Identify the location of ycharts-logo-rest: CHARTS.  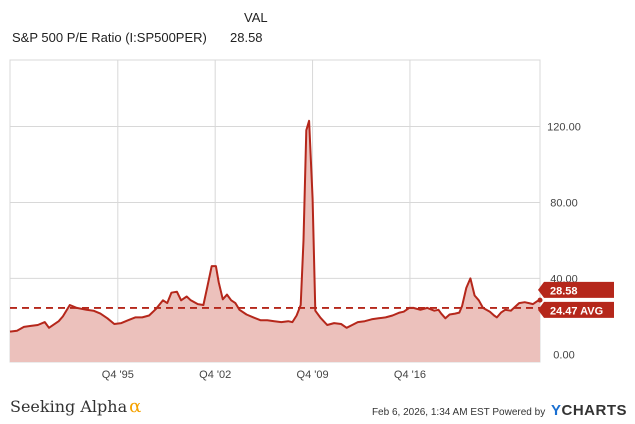
(594, 410).